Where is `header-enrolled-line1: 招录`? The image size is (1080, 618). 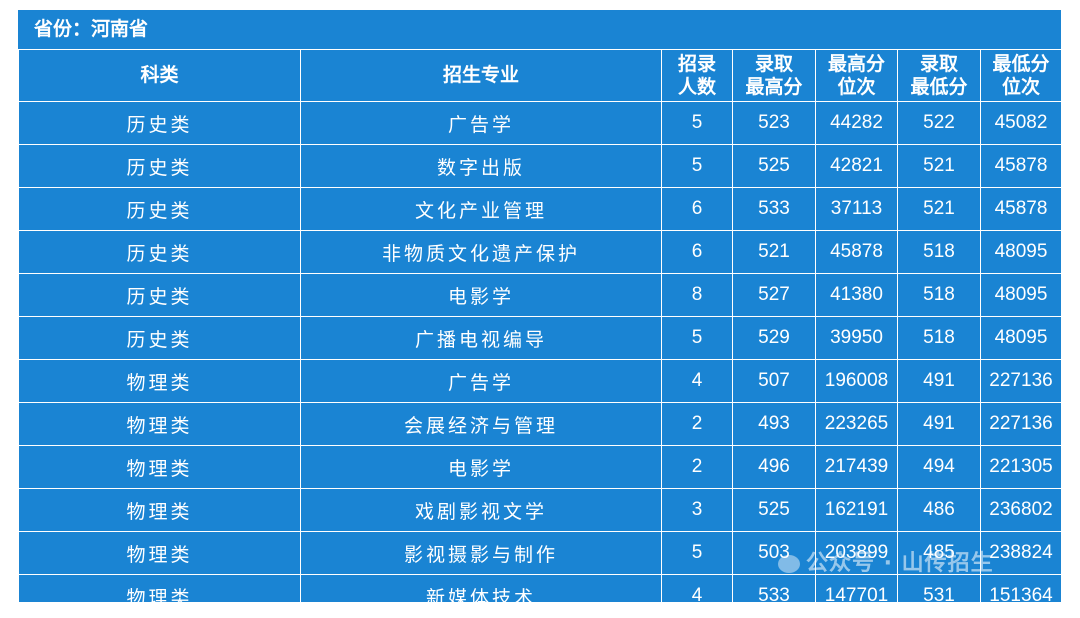
header-enrolled-line1: 招录 is located at coordinates (696, 63).